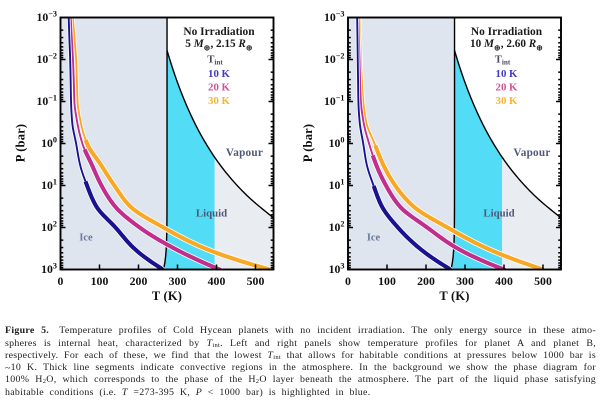 Image resolution: width=600 pixels, height=409 pixels. Describe the element at coordinates (188, 44) in the screenshot. I see `svg-text: 5` at that location.